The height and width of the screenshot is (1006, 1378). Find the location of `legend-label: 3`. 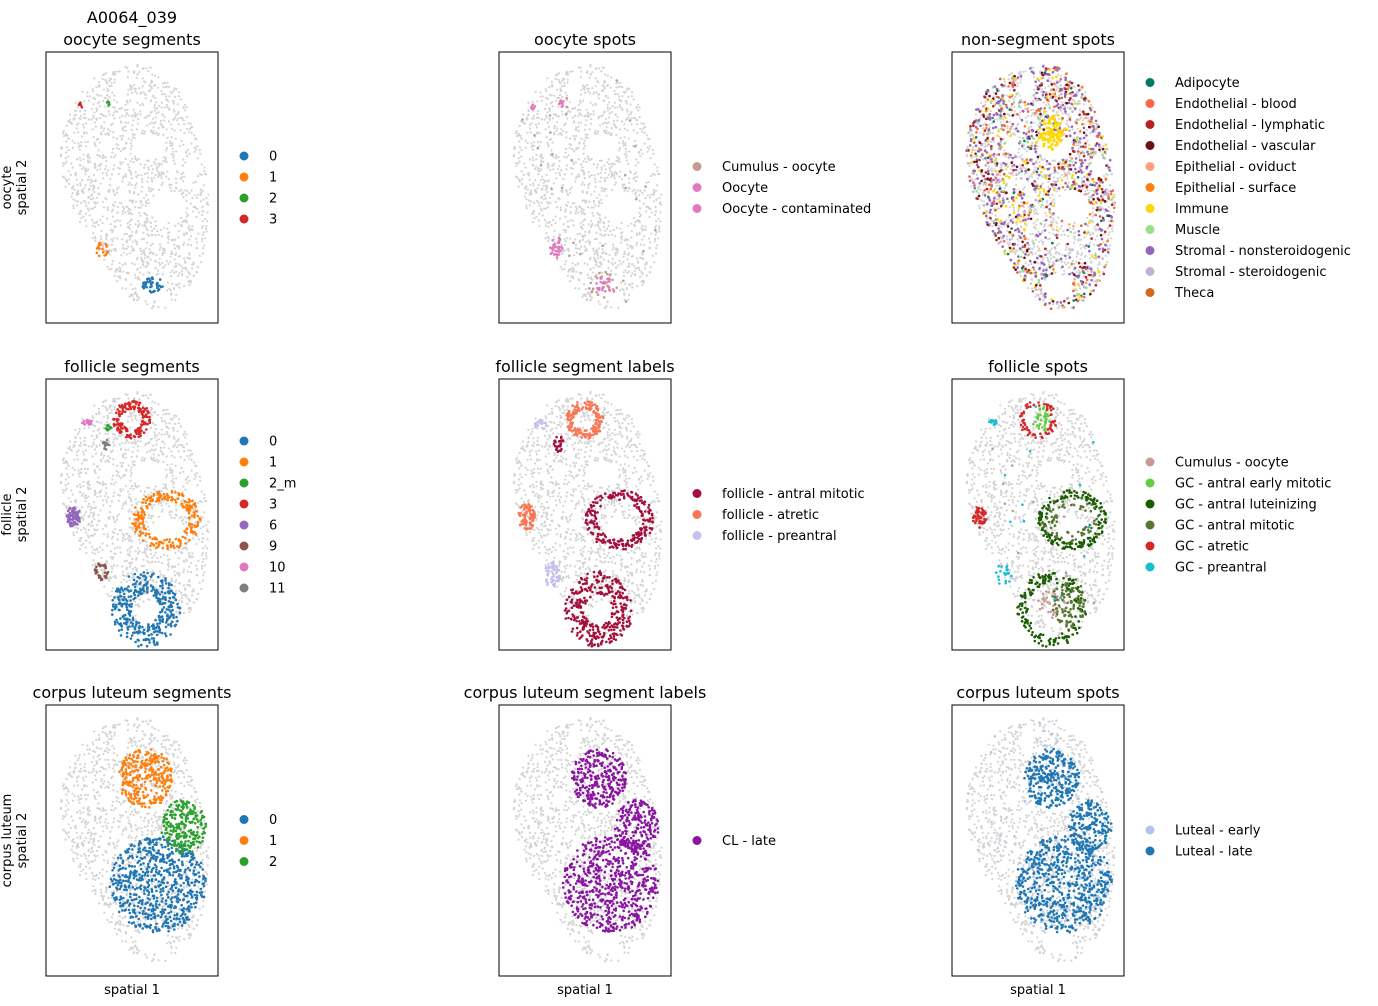

legend-label: 3 is located at coordinates (273, 220).